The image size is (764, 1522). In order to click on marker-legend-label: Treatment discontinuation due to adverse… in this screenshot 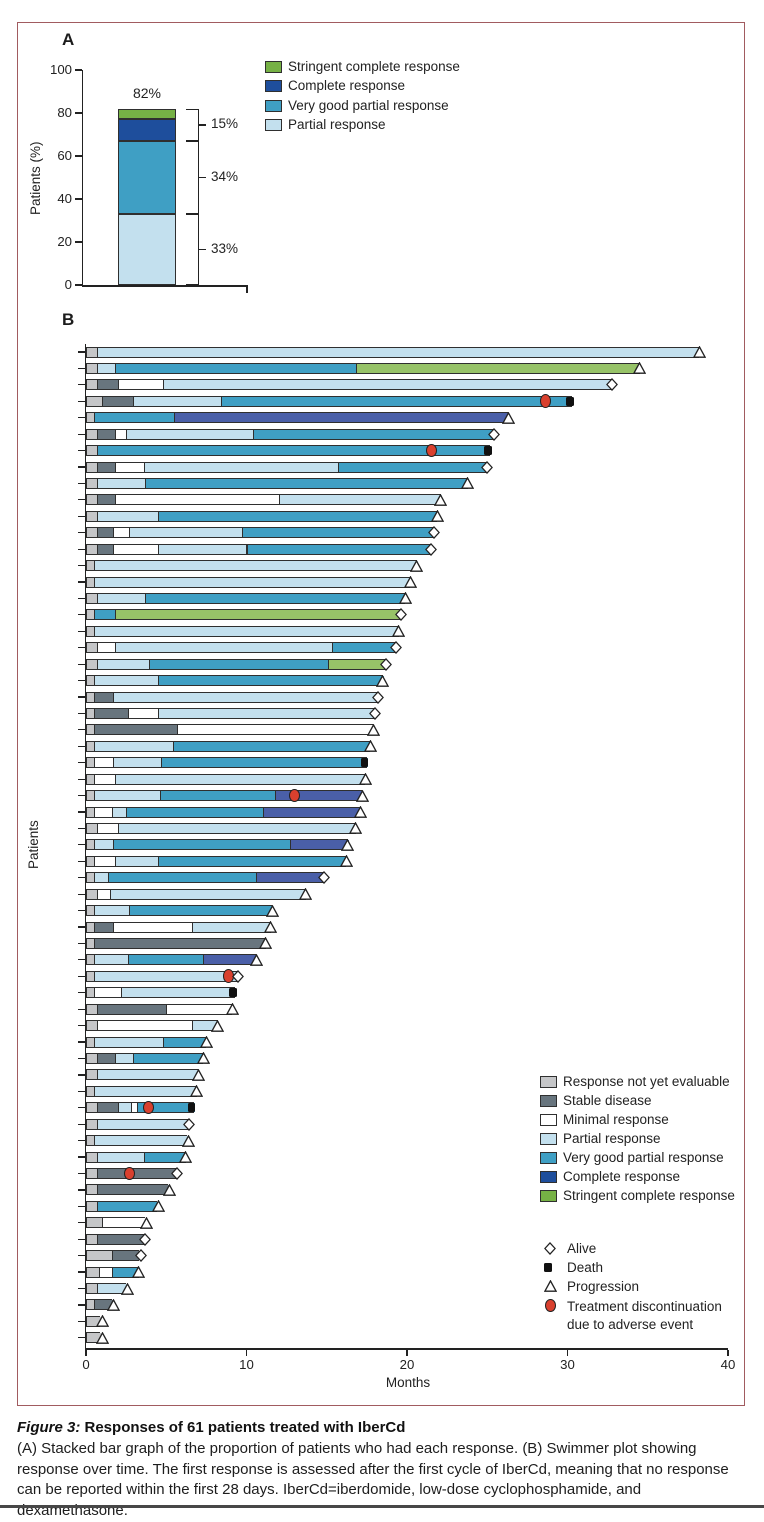, I will do `click(644, 1315)`.